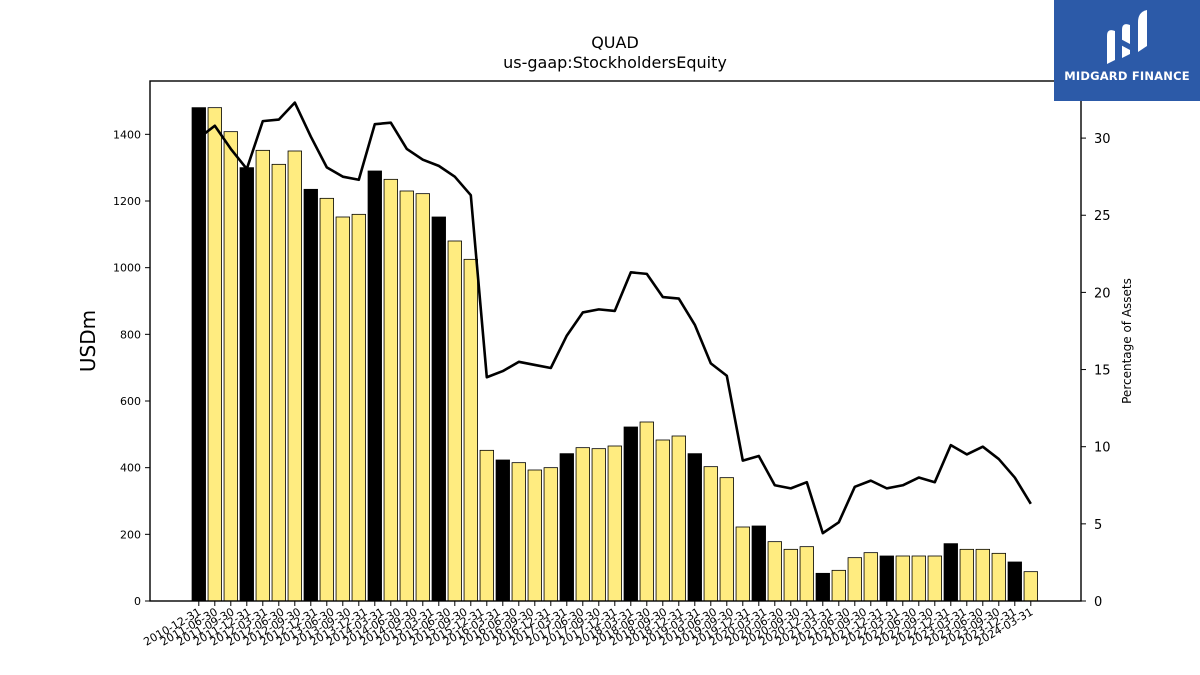 The image size is (1200, 675). I want to click on y2-tick-label: 15, so click(1102, 371).